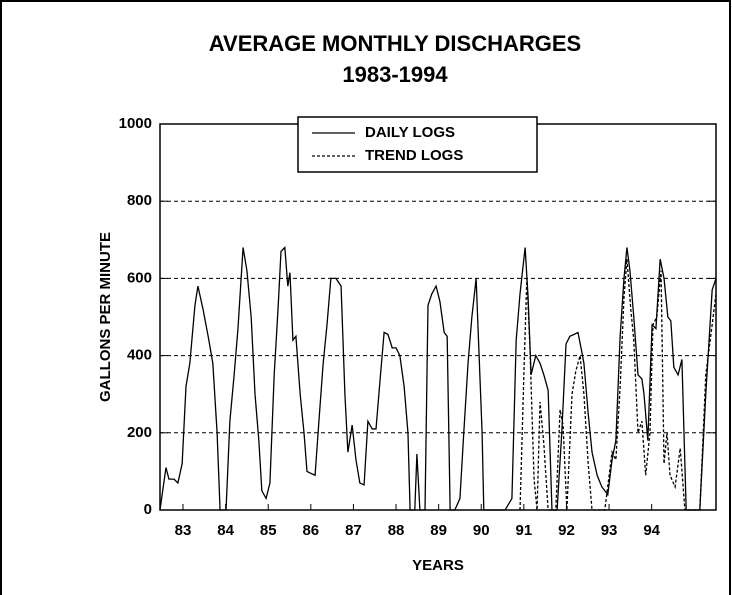 The image size is (732, 595). Describe the element at coordinates (417, 144) in the screenshot. I see `legend-box` at that location.